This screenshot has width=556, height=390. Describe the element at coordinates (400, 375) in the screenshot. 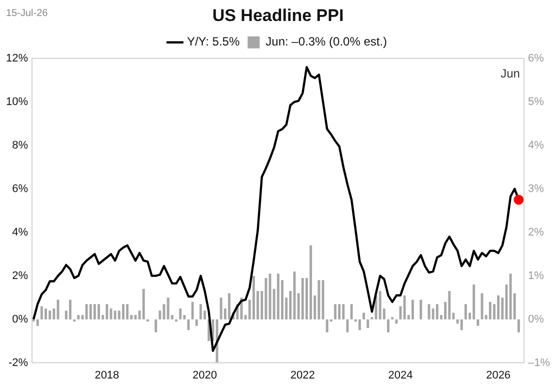

I see `x-tick-label: 2024` at that location.